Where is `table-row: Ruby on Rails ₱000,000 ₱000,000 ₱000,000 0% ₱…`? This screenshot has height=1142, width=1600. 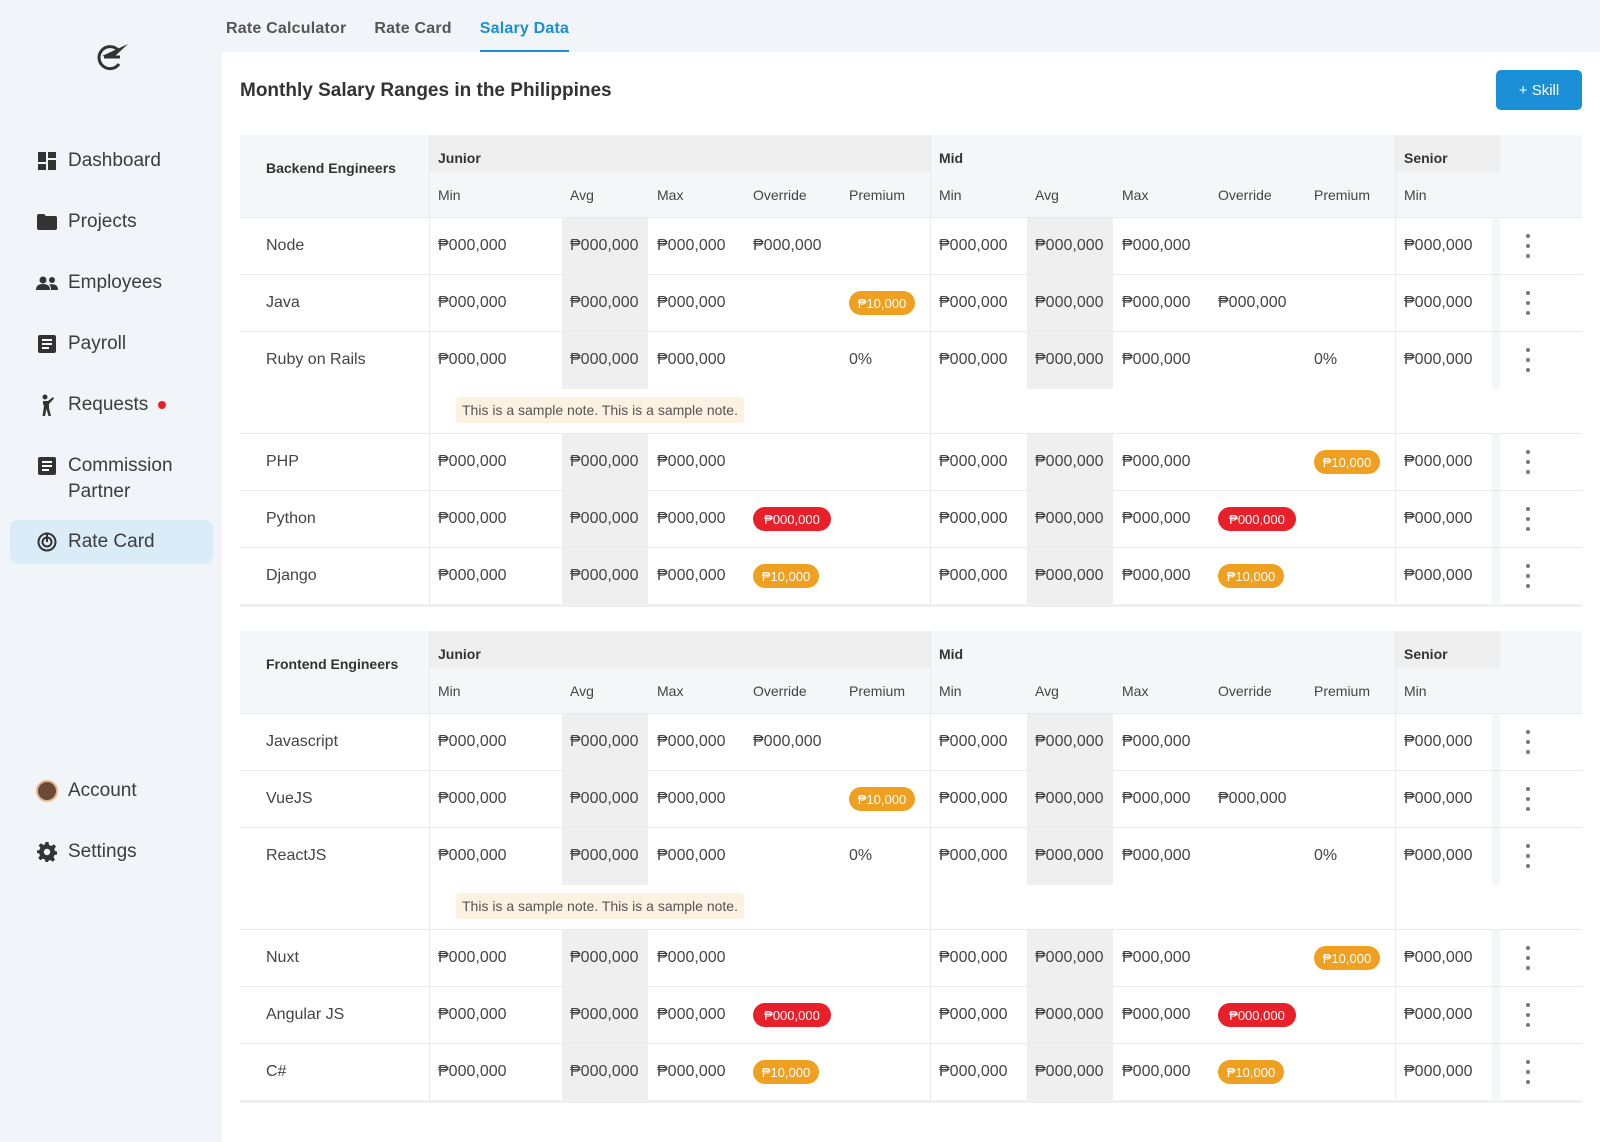 table-row: Ruby on Rails ₱000,000 ₱000,000 ₱000,000 0% ₱… is located at coordinates (911, 382).